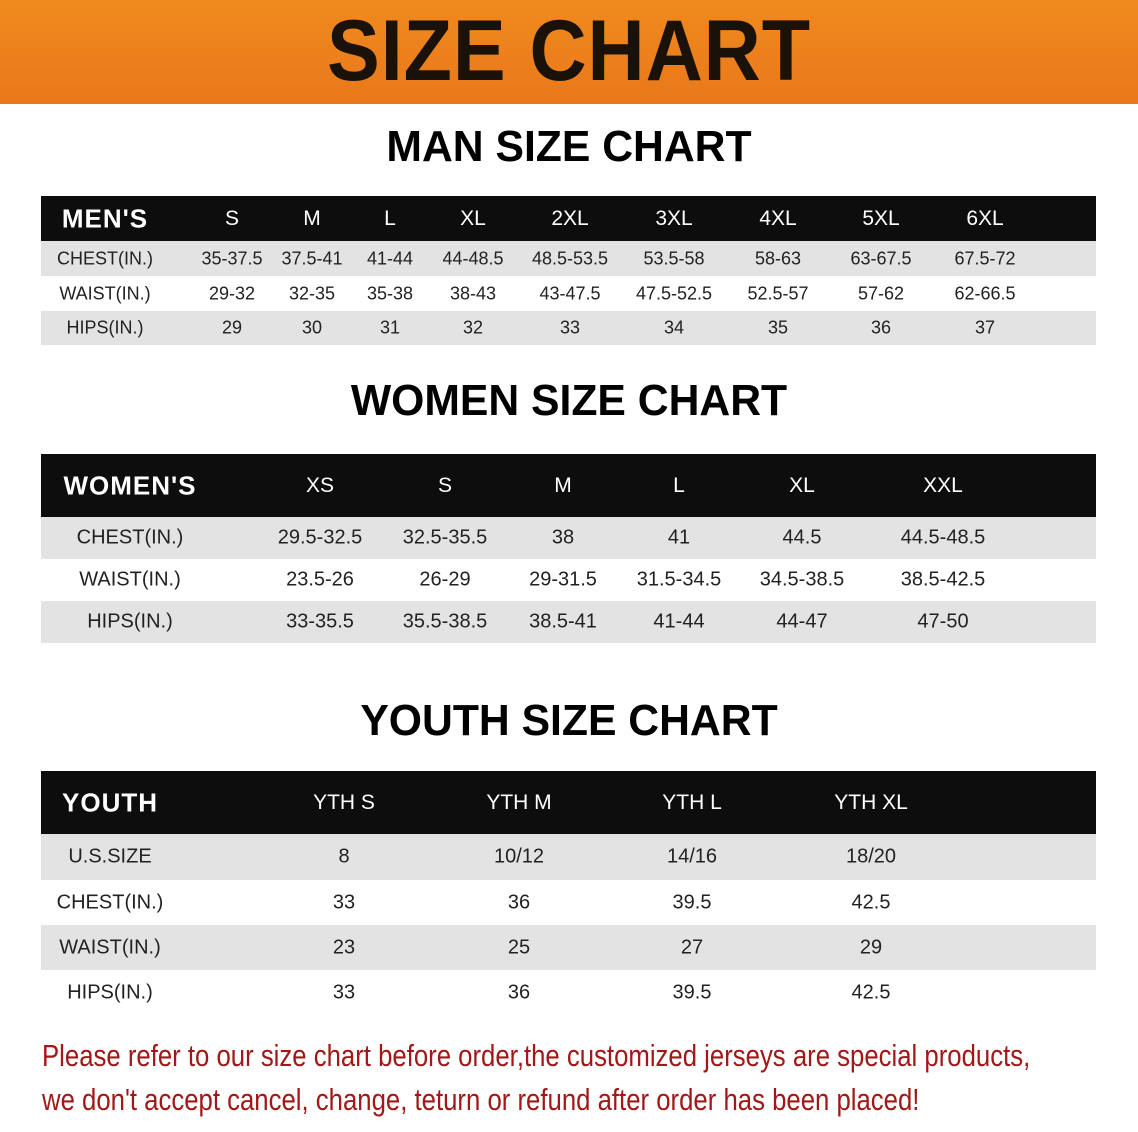 This screenshot has width=1138, height=1132. Describe the element at coordinates (568, 902) in the screenshot. I see `table-row: CHEST(IN.) 33 36 39.5 42.5` at that location.